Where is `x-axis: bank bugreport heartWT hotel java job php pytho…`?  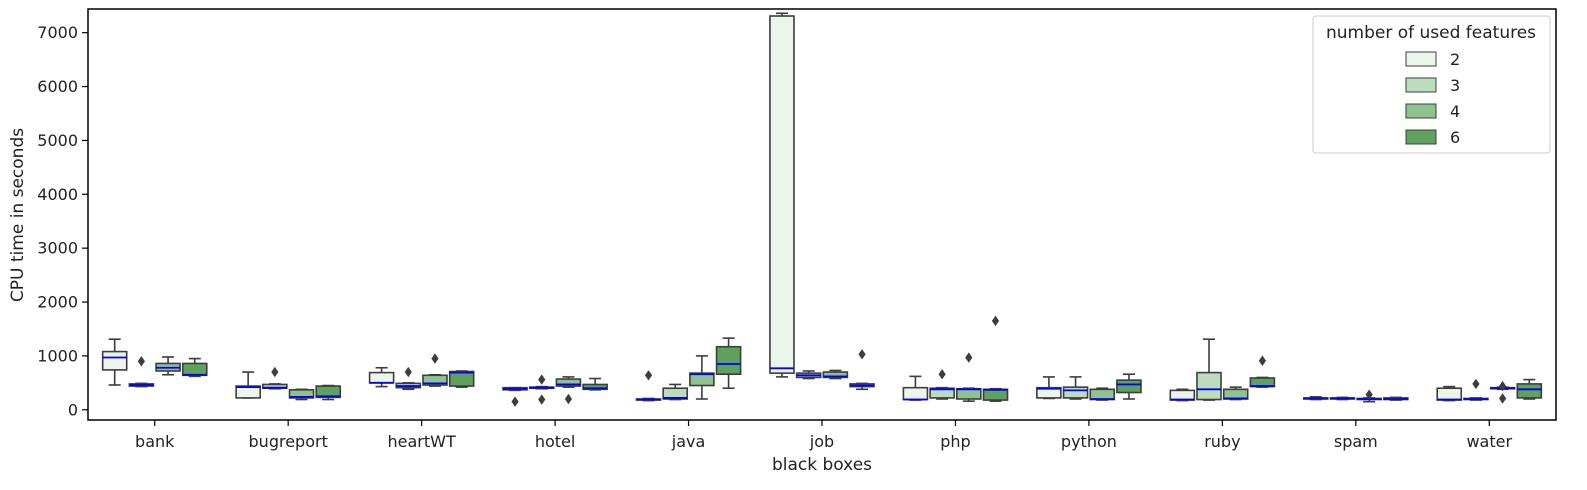 x-axis: bank bugreport heartWT hotel java job php pytho… is located at coordinates (823, 435).